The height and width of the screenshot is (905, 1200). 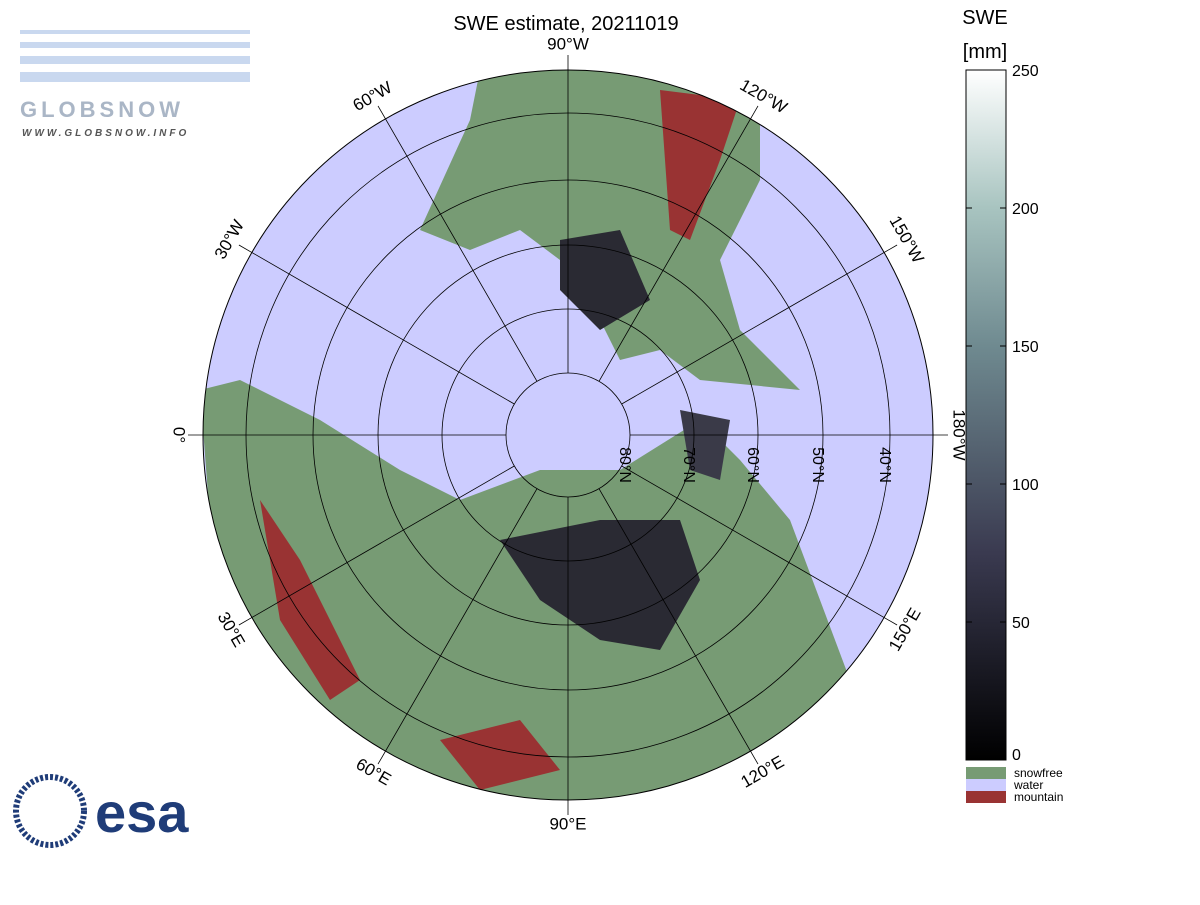 I want to click on colorbar-tick-label: 250, so click(x=1025, y=71).